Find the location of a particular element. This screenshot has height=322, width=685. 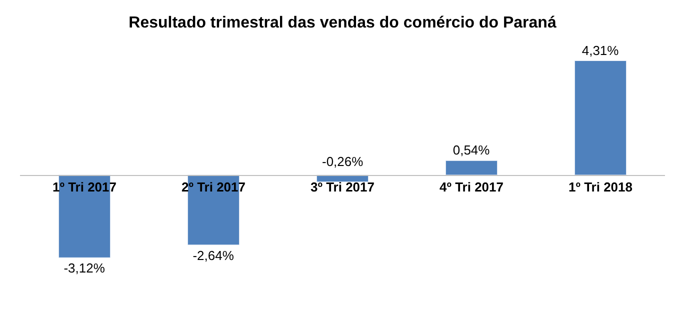

data-label: -2,64% is located at coordinates (213, 255).